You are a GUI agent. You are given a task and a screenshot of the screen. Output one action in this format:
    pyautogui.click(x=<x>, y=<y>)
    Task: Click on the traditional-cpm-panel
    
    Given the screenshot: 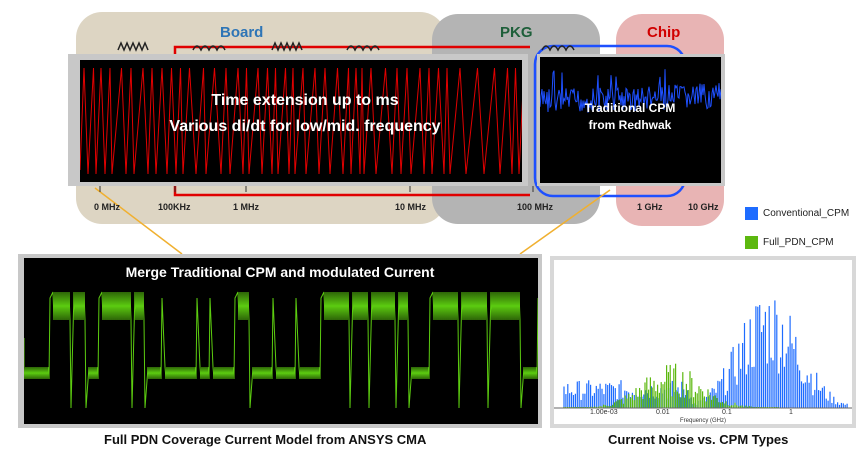 What is the action you would take?
    pyautogui.click(x=631, y=120)
    